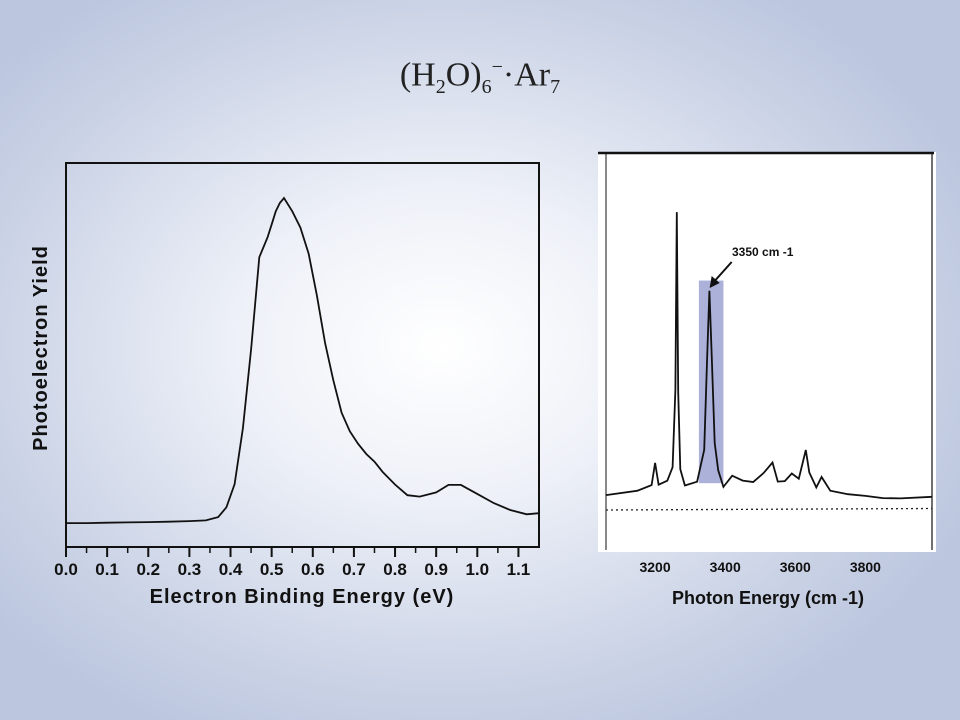 The width and height of the screenshot is (960, 720). I want to click on title-base: (H, so click(417, 75).